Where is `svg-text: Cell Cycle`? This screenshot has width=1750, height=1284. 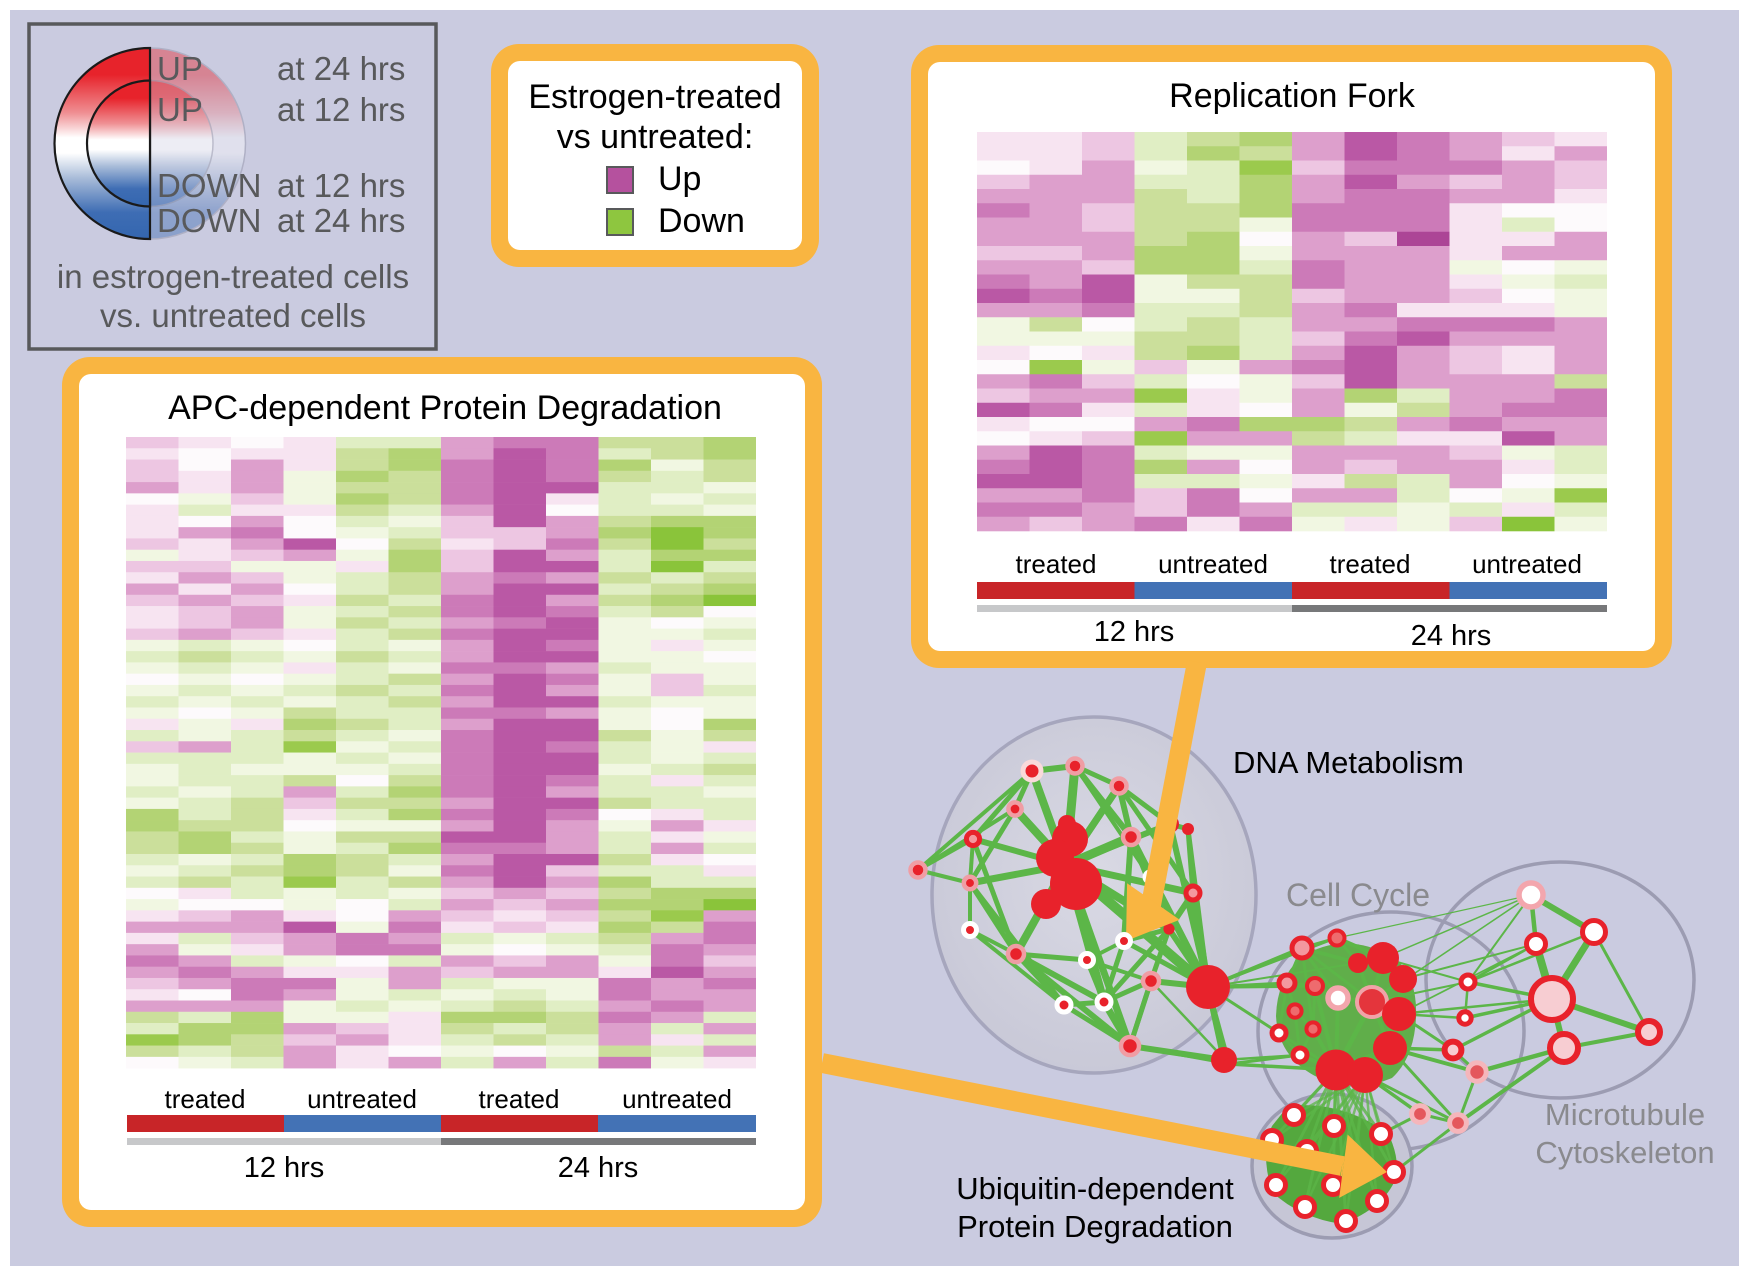
svg-text: Cell Cycle is located at coordinates (1358, 895).